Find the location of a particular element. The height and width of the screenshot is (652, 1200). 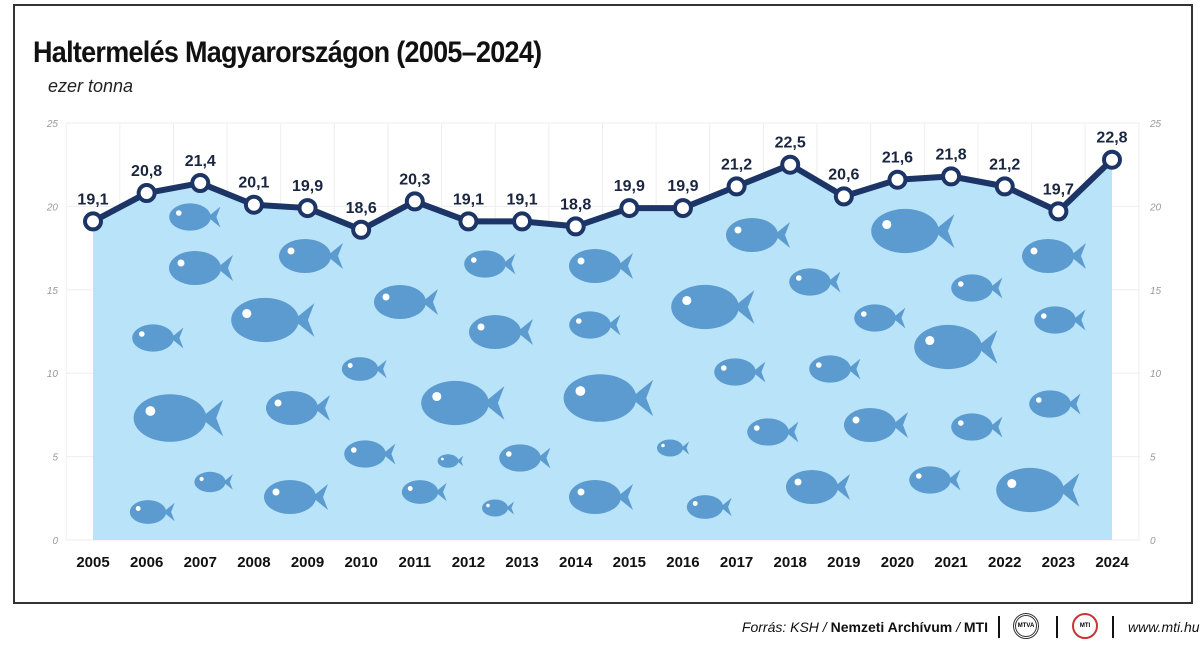

y-tick-label-left: 20 is located at coordinates (52, 207).